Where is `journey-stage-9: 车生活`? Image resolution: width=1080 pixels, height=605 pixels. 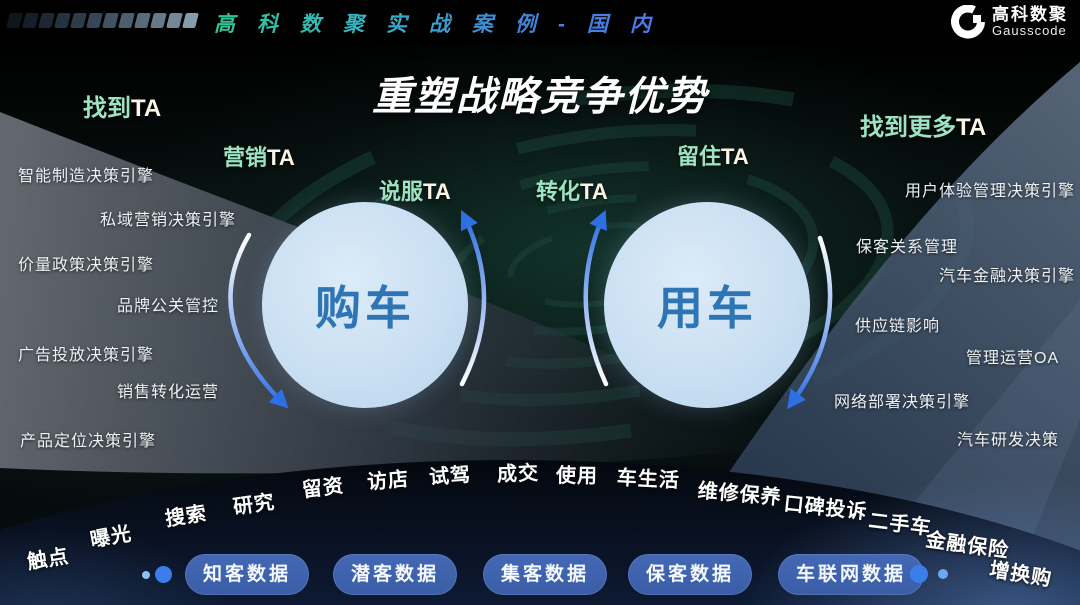
journey-stage-9: 车生活 is located at coordinates (648, 480).